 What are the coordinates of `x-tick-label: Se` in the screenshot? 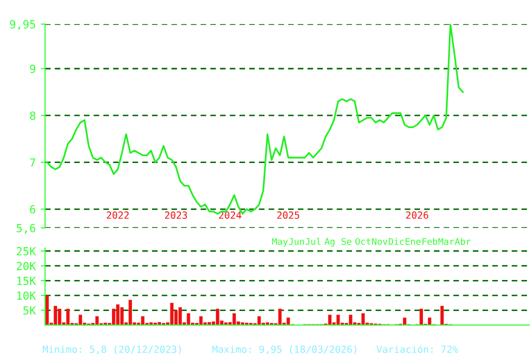 It's located at (347, 241).